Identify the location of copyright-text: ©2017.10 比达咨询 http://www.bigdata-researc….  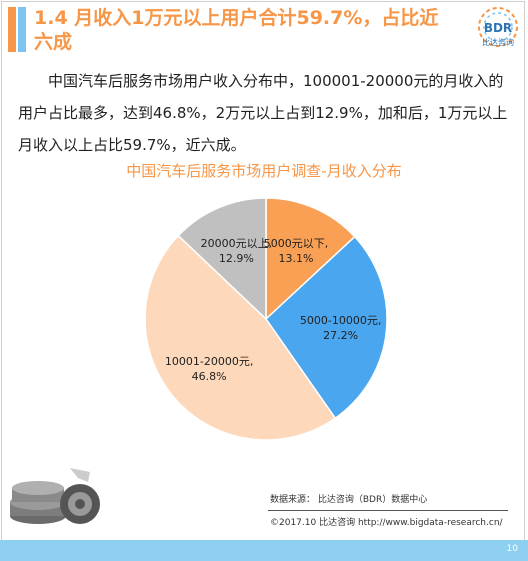
(386, 523).